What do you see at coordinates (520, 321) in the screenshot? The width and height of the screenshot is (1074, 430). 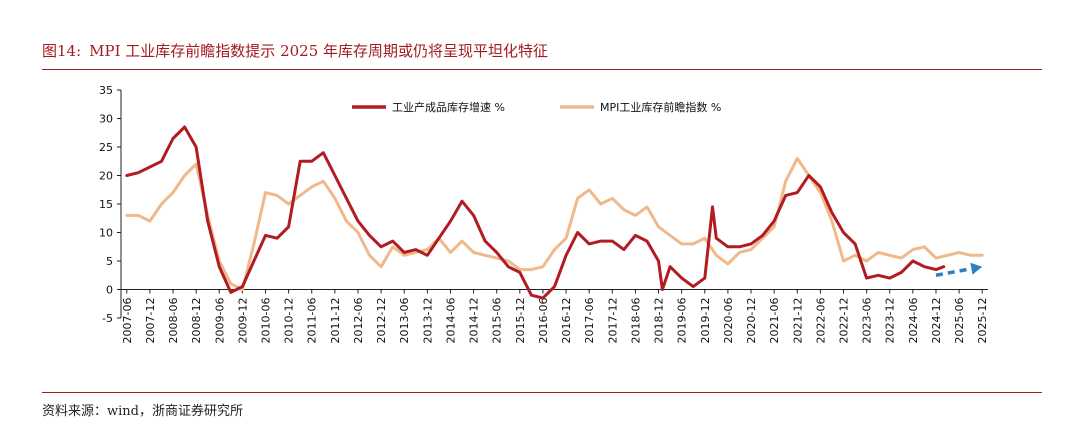 I see `x-tick-label: 2015-12` at bounding box center [520, 321].